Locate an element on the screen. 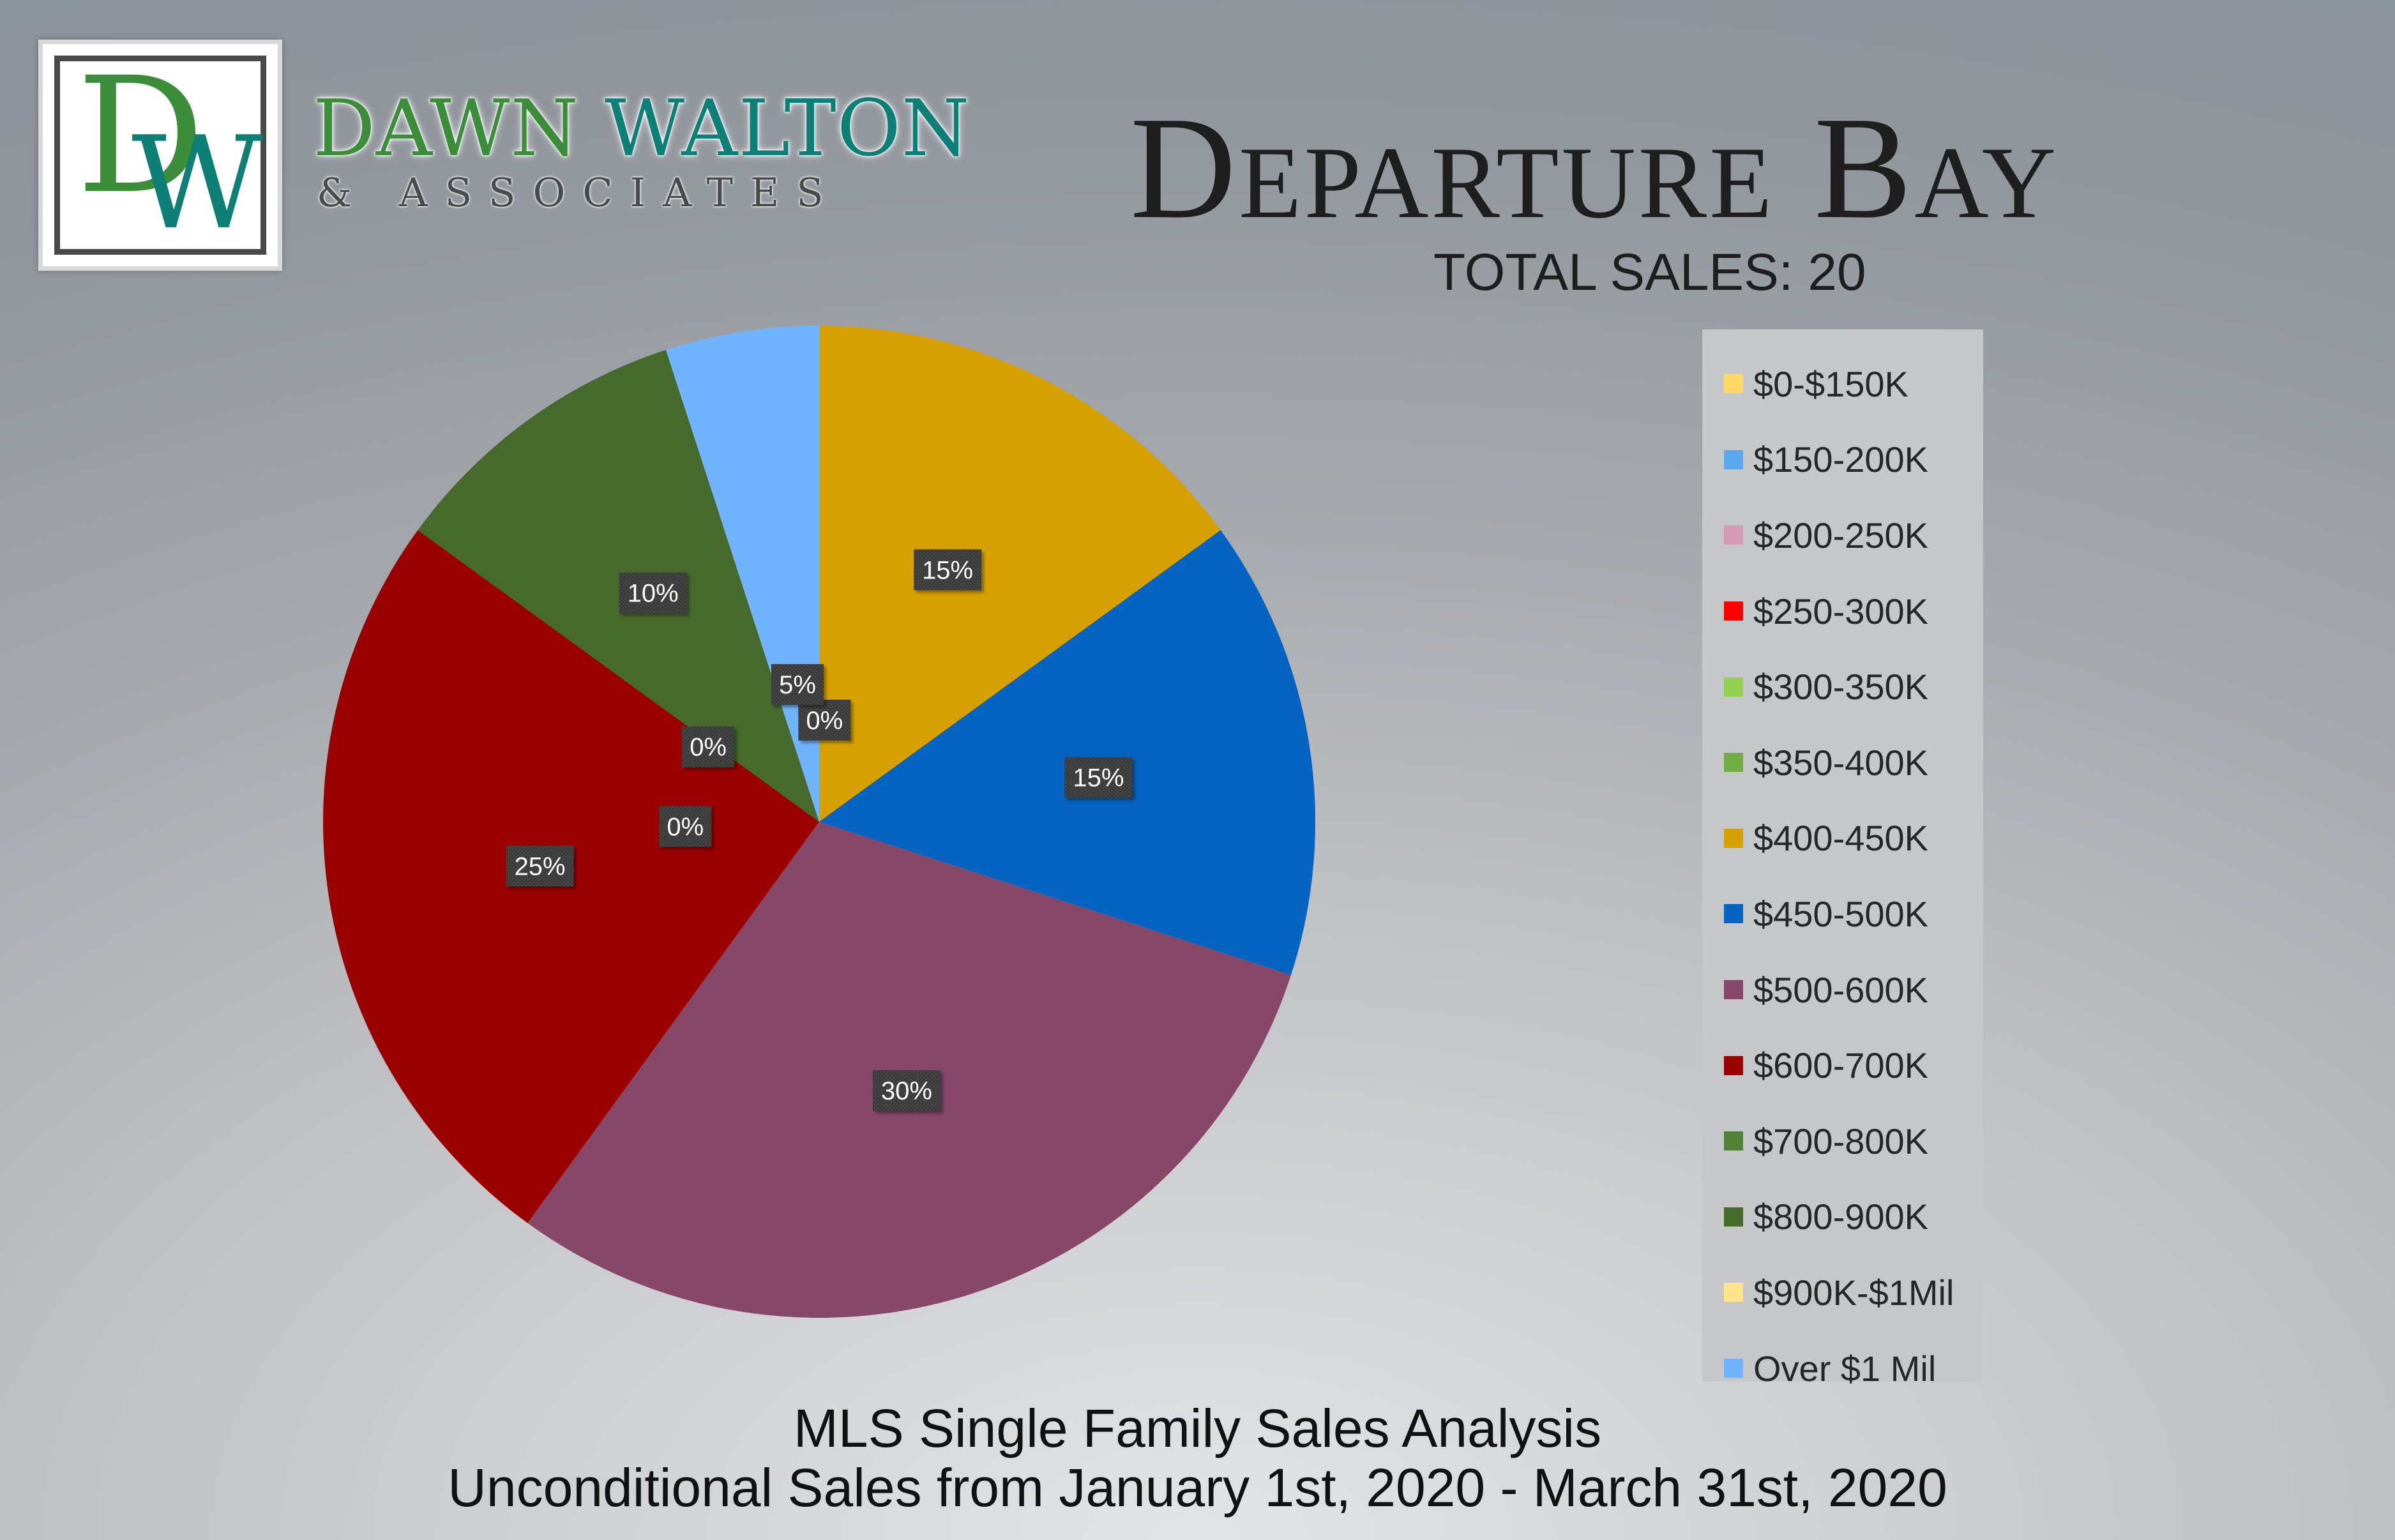 This screenshot has width=2395, height=1540. legend-item-350-400k: $350-400K is located at coordinates (1842, 763).